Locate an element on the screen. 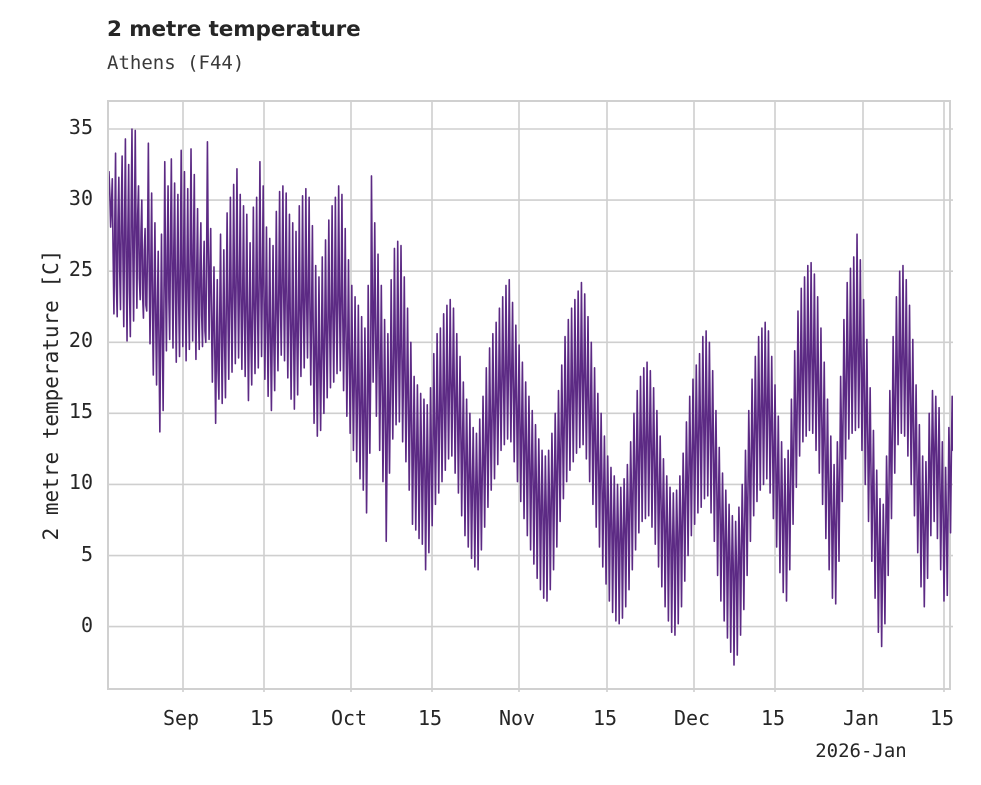 The image size is (981, 785). y-tick-label: 30 is located at coordinates (80, 198).